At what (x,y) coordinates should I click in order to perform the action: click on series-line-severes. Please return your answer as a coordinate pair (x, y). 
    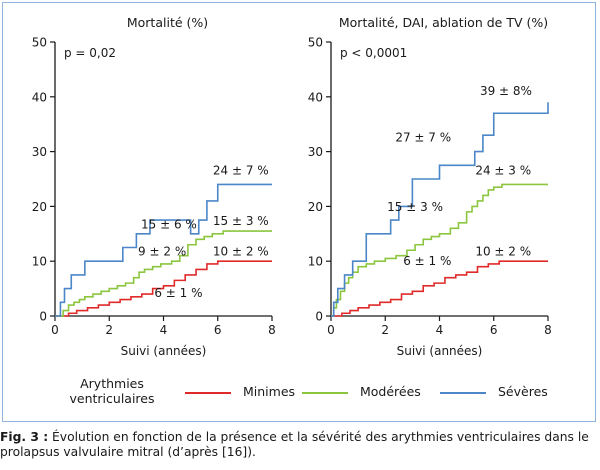
    Looking at the image, I should click on (163, 250).